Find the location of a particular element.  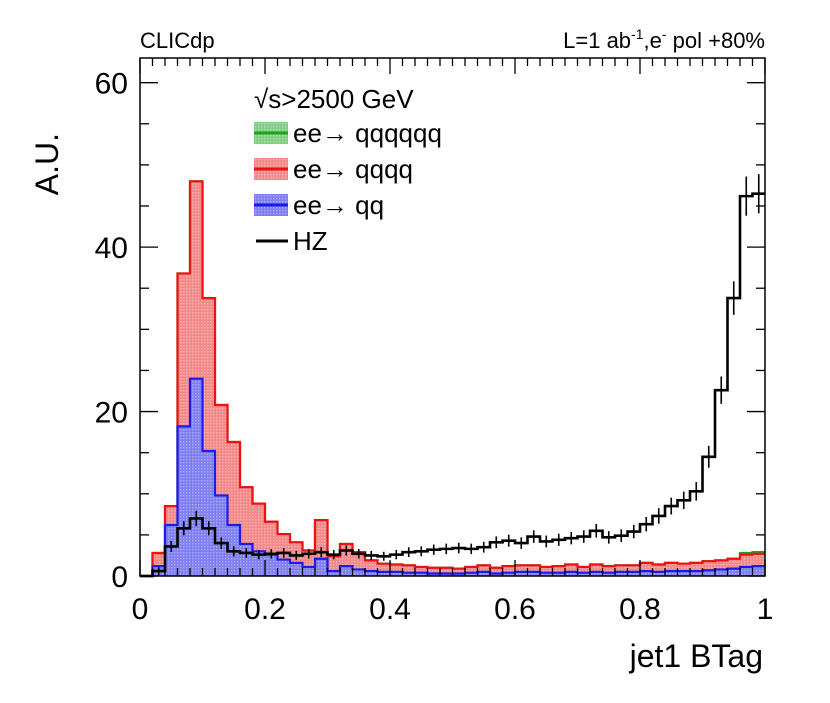

legend-label: ee→ qqqq is located at coordinates (353, 169).